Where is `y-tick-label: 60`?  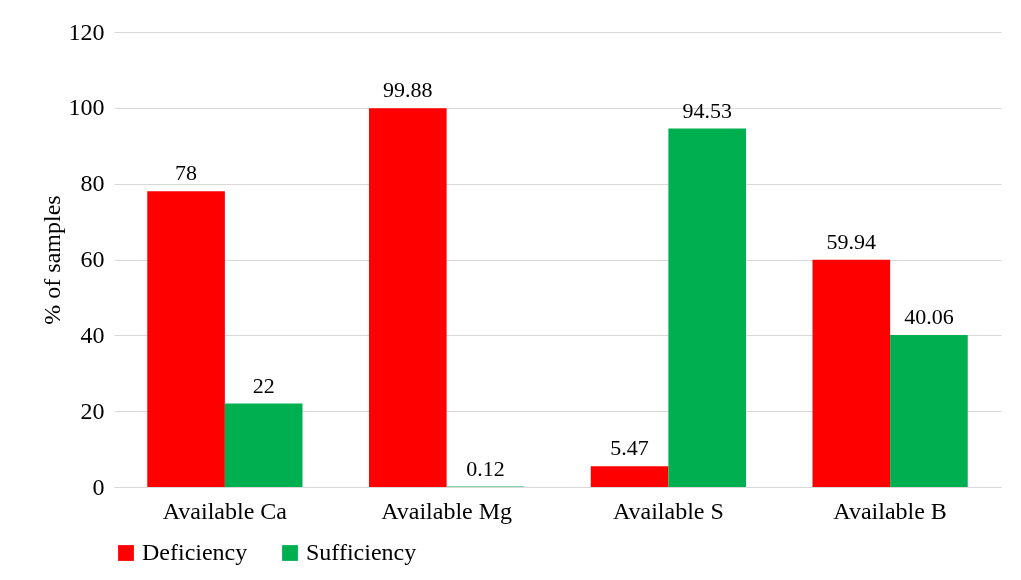
y-tick-label: 60 is located at coordinates (92, 259).